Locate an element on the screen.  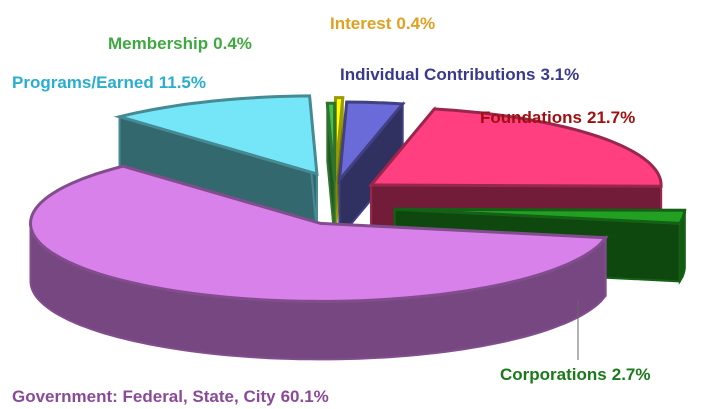
slice-label: Membership 0.4% is located at coordinates (180, 43).